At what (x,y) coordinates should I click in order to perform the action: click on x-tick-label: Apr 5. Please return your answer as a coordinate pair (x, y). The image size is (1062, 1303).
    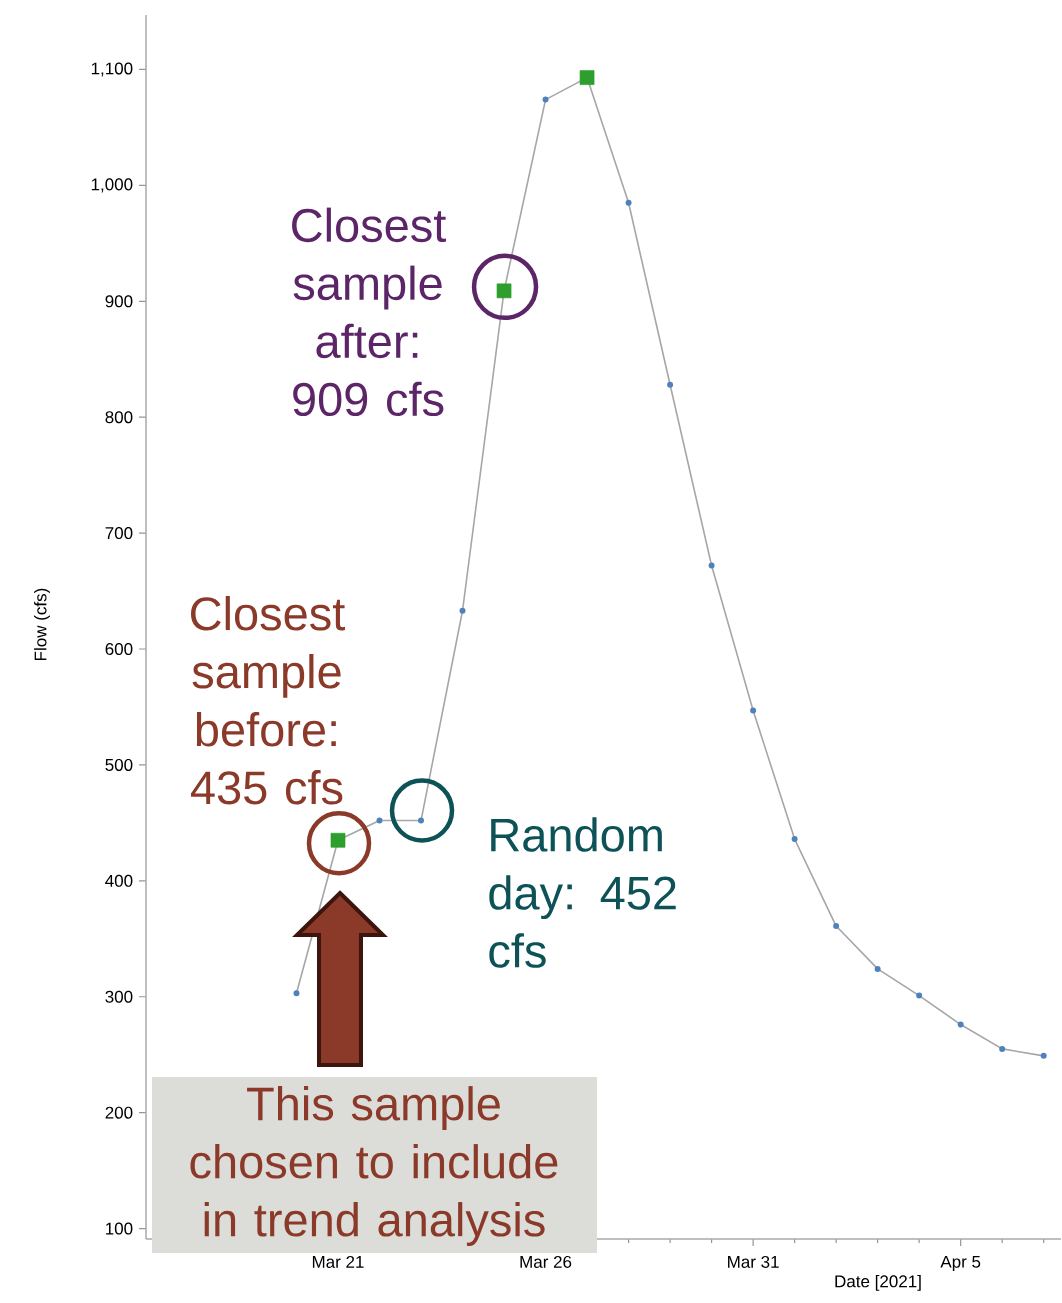
    Looking at the image, I should click on (960, 1263).